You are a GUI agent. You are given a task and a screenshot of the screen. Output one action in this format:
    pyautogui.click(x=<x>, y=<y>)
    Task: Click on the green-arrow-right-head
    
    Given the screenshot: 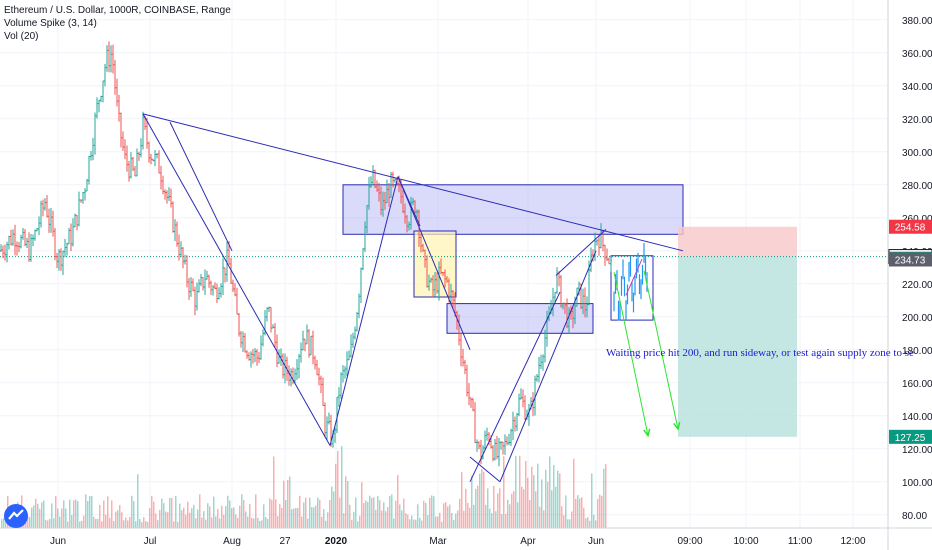 What is the action you would take?
    pyautogui.click(x=677, y=426)
    